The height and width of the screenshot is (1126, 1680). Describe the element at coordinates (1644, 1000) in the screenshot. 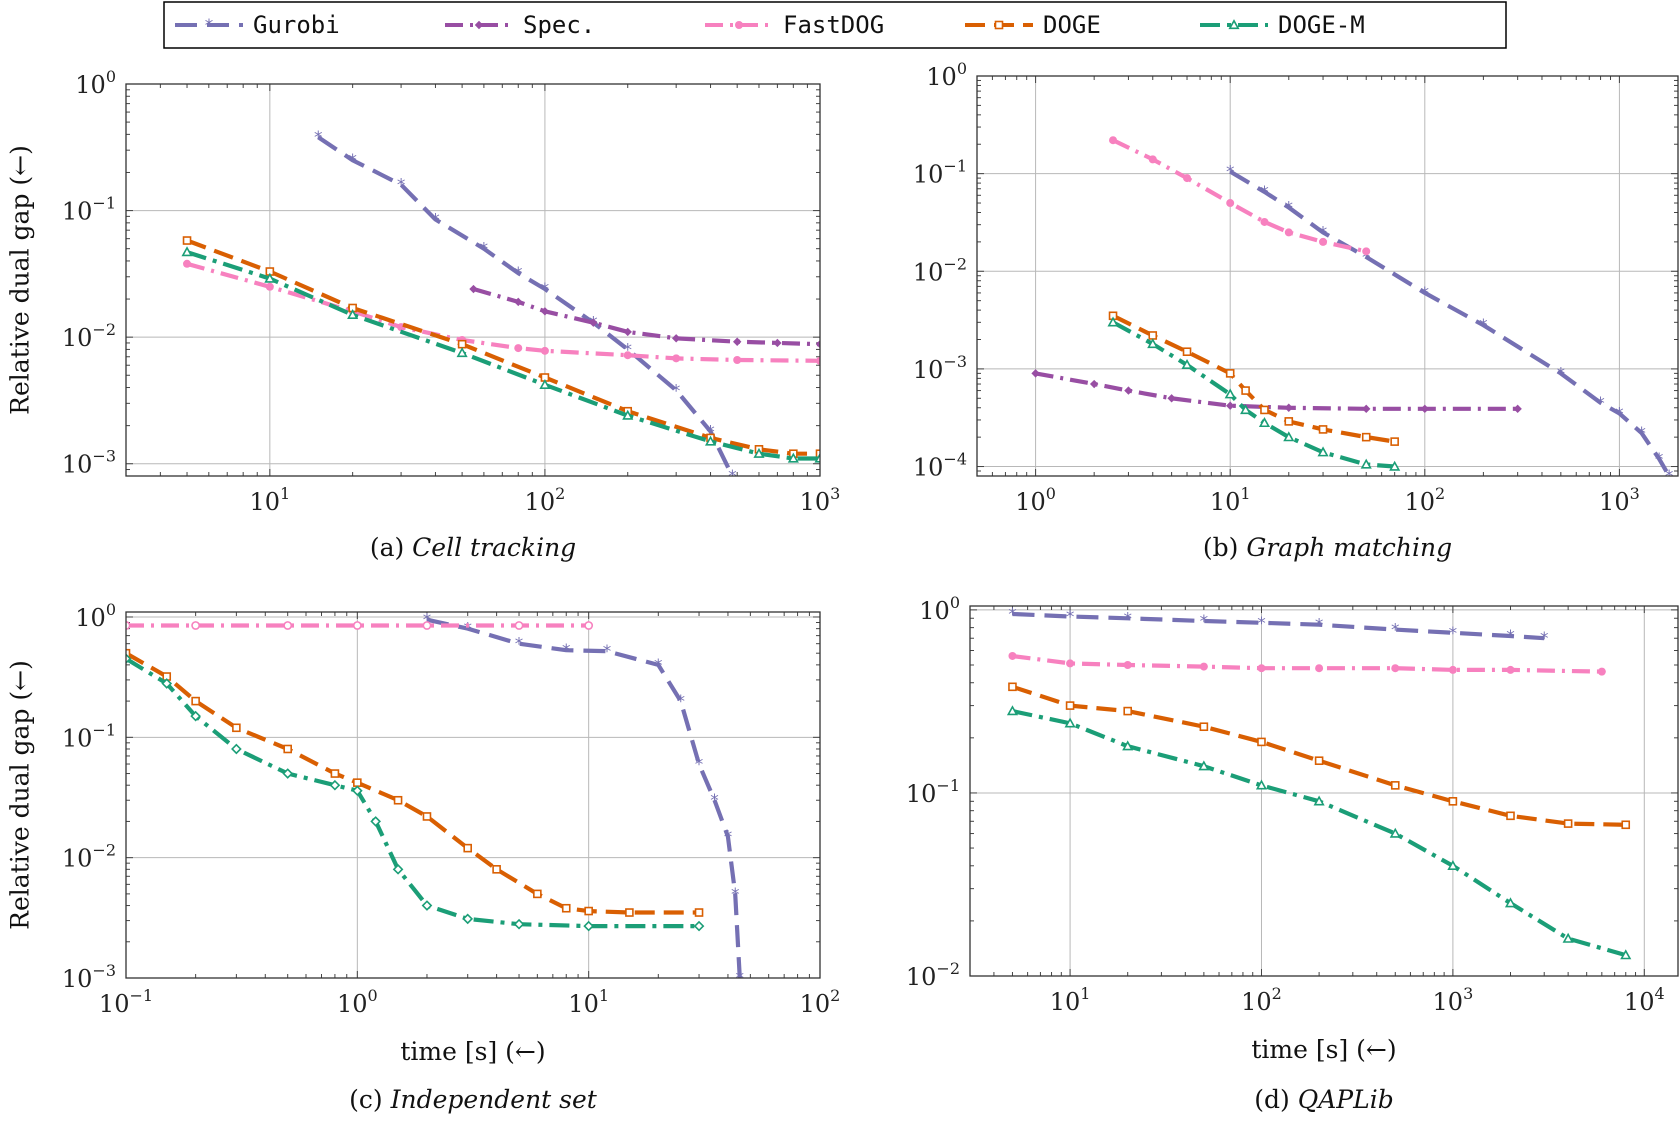

I see `x-tick-label: 10⁴` at that location.